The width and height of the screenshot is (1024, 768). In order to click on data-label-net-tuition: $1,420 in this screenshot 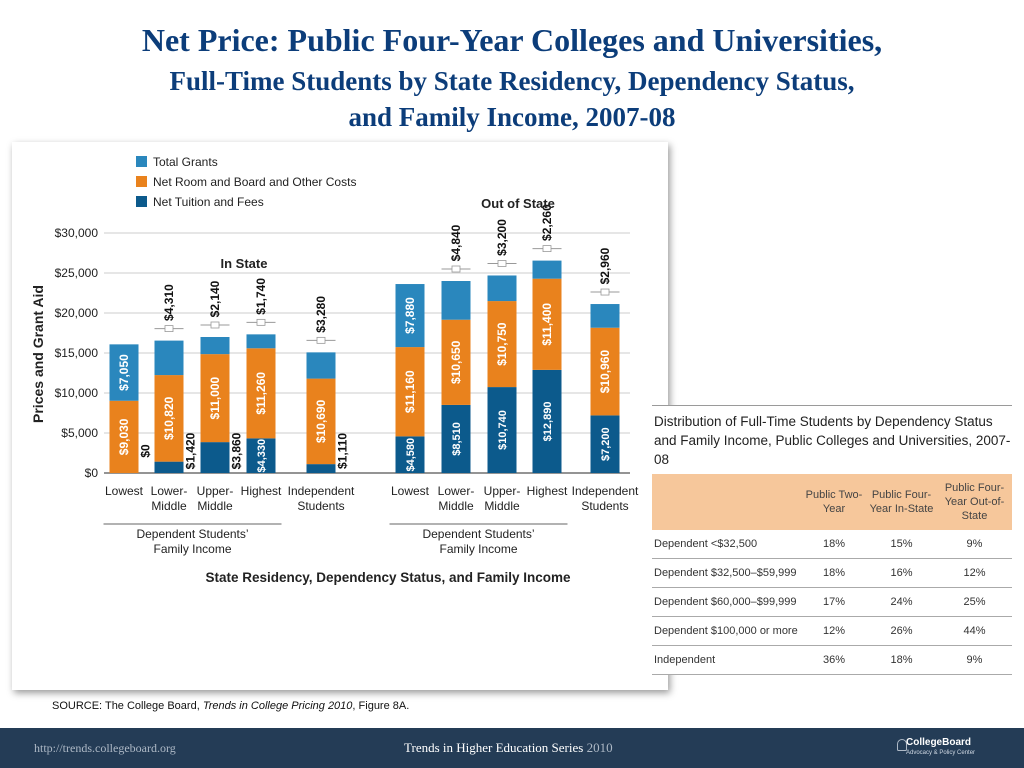, I will do `click(191, 450)`.